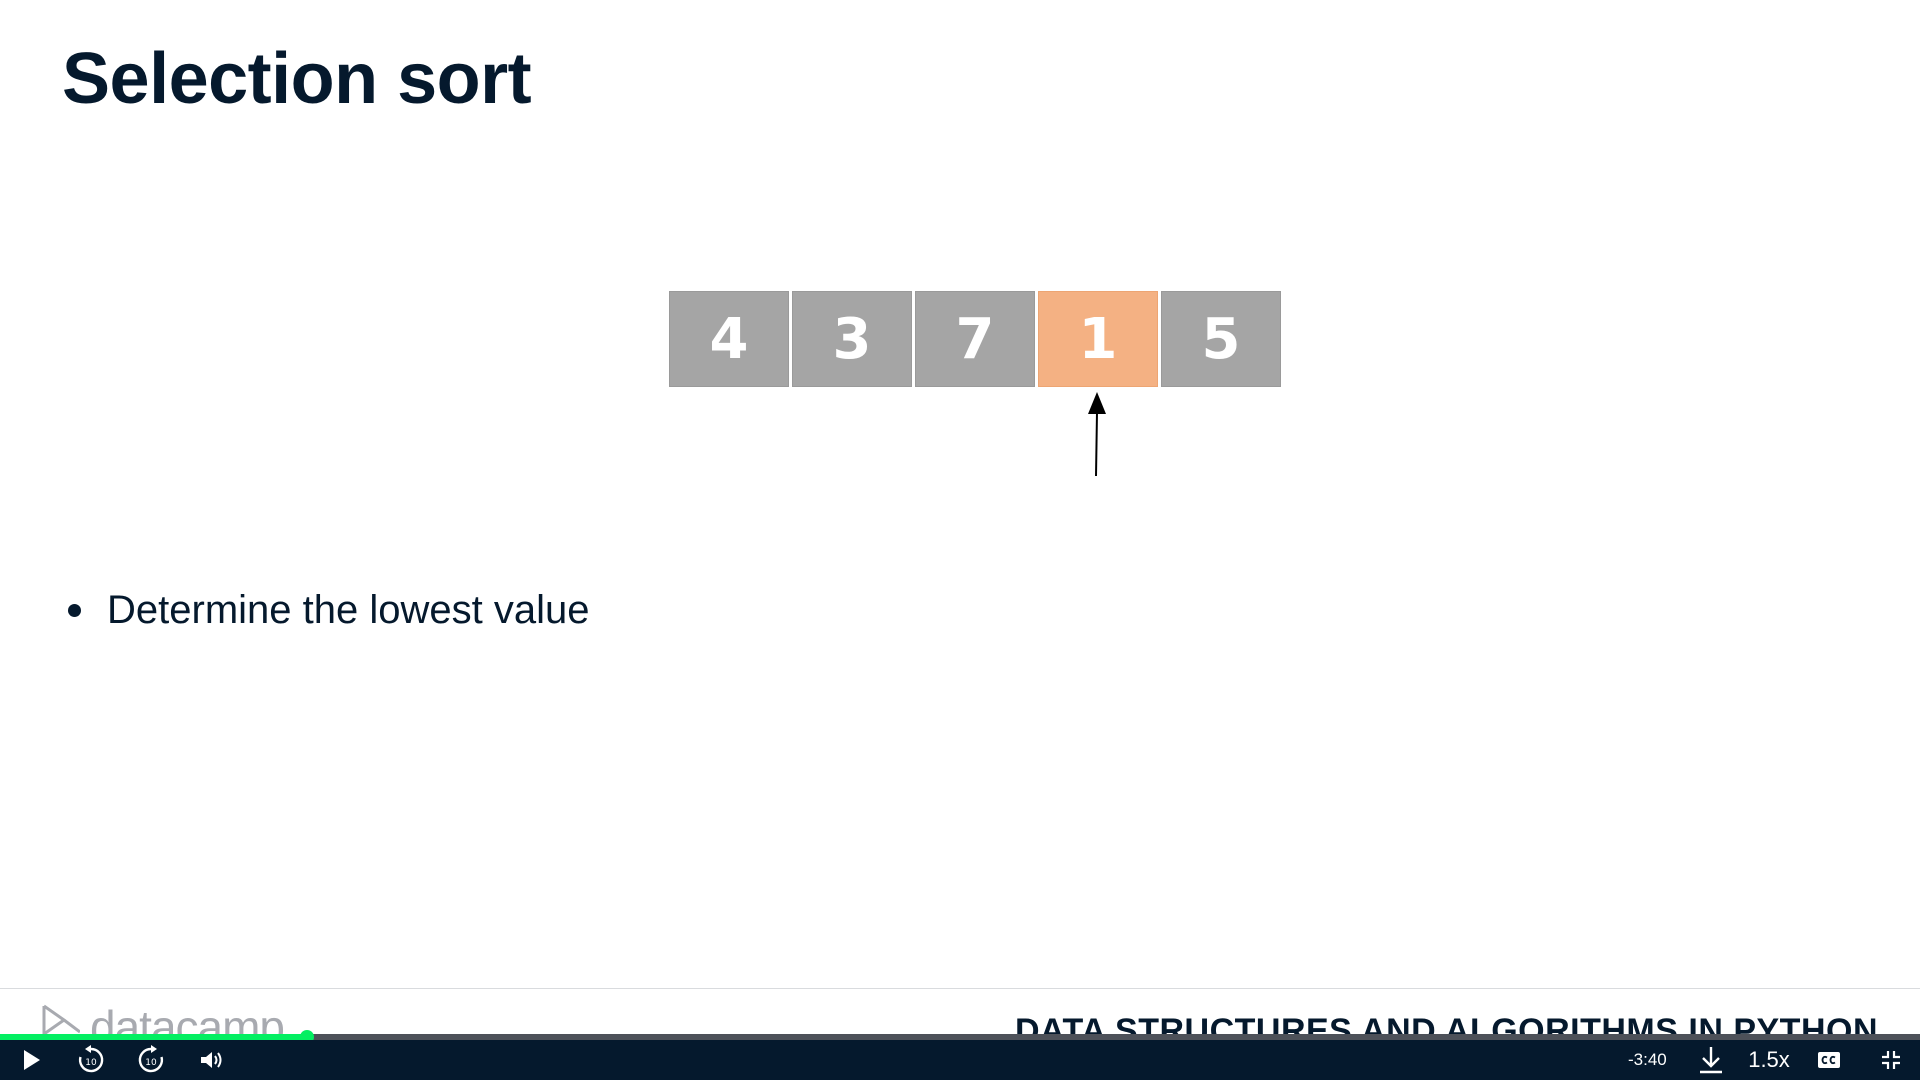 Image resolution: width=1920 pixels, height=1080 pixels. I want to click on array-cell-value: 3, so click(852, 339).